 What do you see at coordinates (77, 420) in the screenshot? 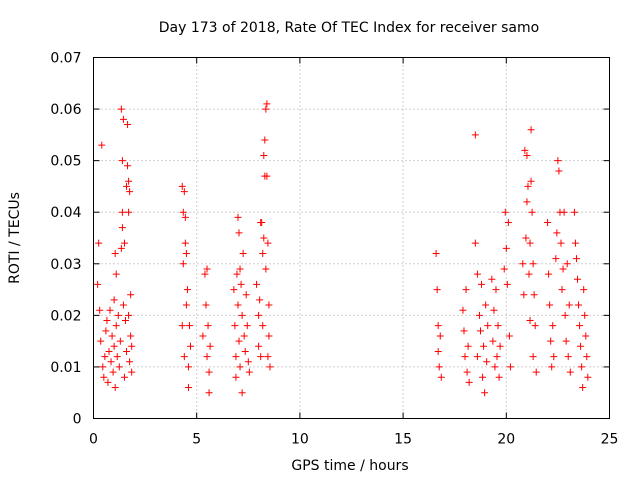
I see `y-tick-label: 0` at bounding box center [77, 420].